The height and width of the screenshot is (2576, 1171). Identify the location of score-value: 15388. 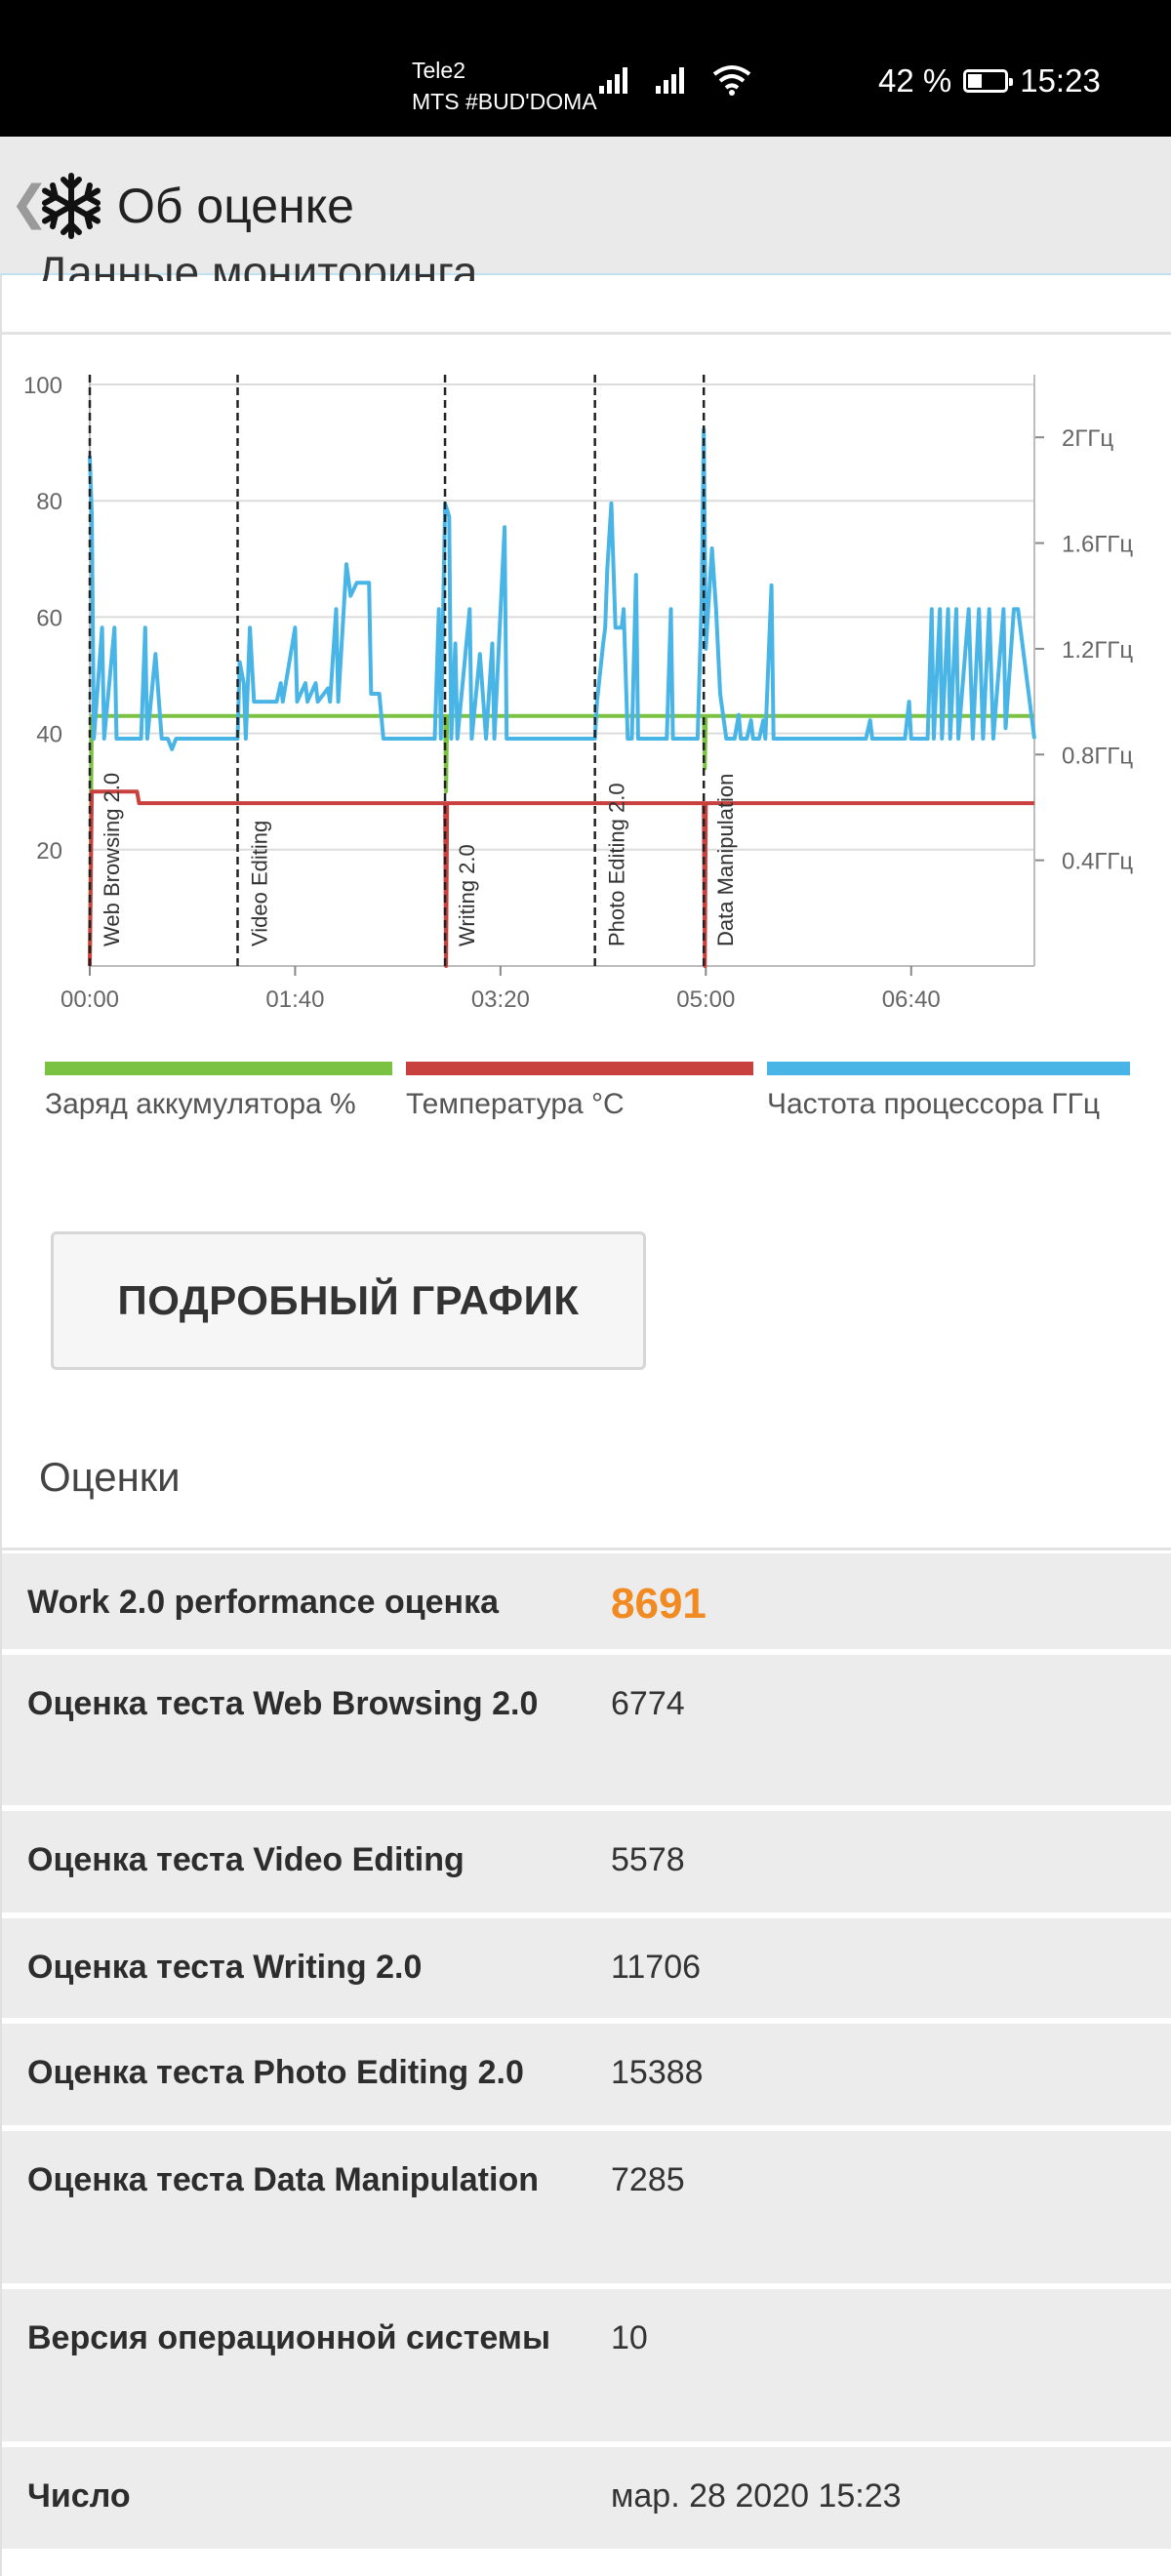
(657, 2072).